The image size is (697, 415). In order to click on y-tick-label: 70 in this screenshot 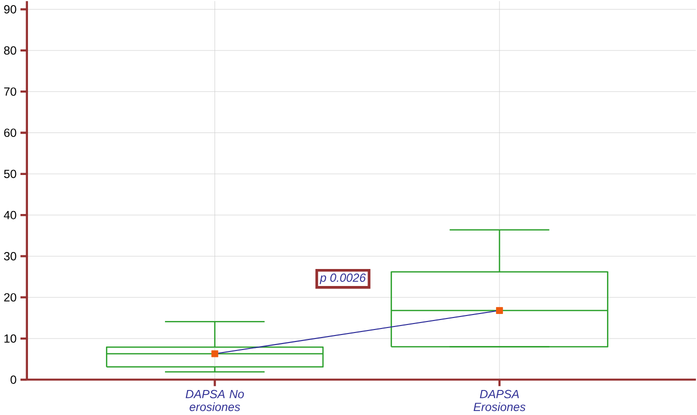, I will do `click(10, 92)`.